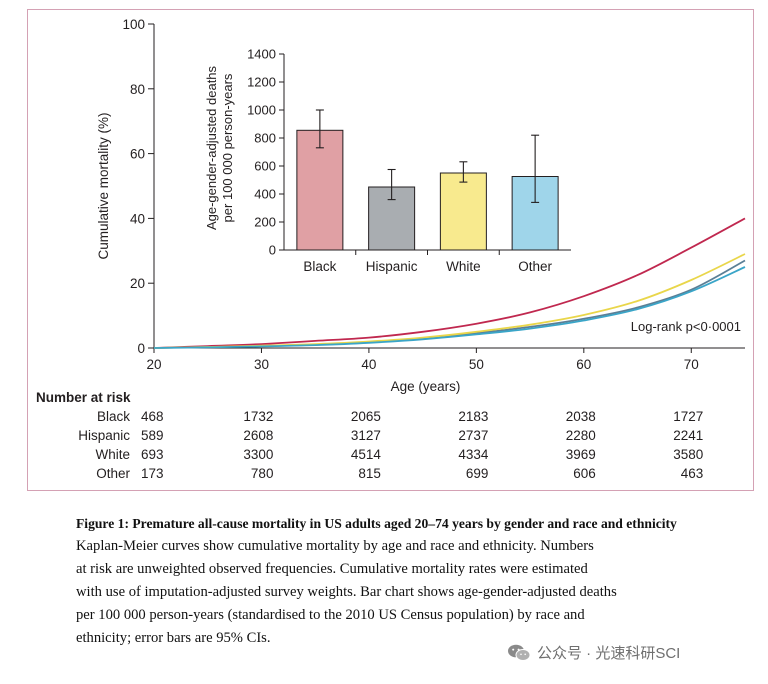 The image size is (768, 684). Describe the element at coordinates (609, 653) in the screenshot. I see `watermark-text: 公众号 · 光速科研SCI` at that location.